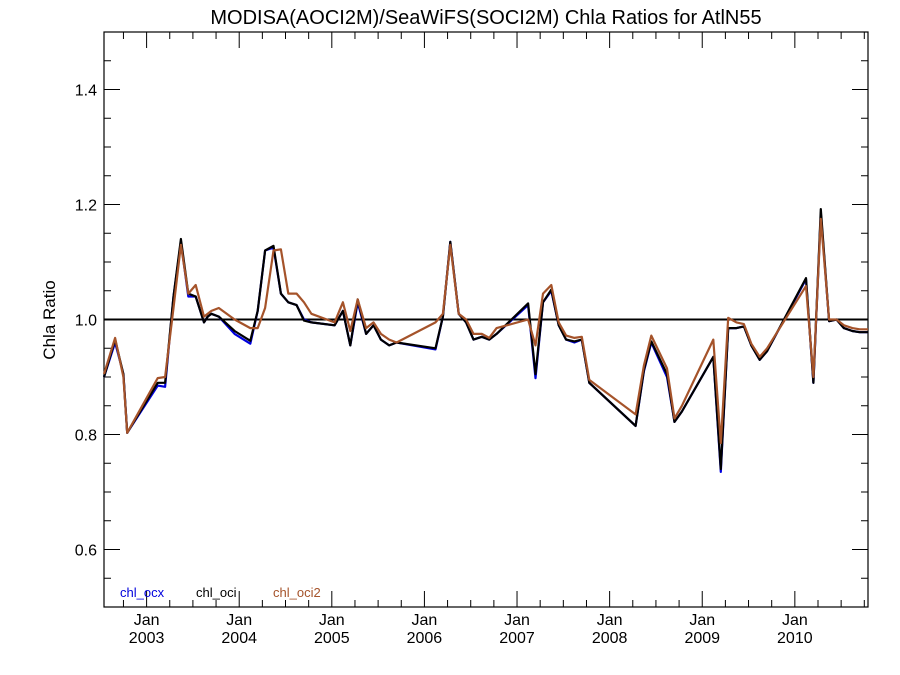  I want to click on x-tick-year: 2004, so click(239, 638).